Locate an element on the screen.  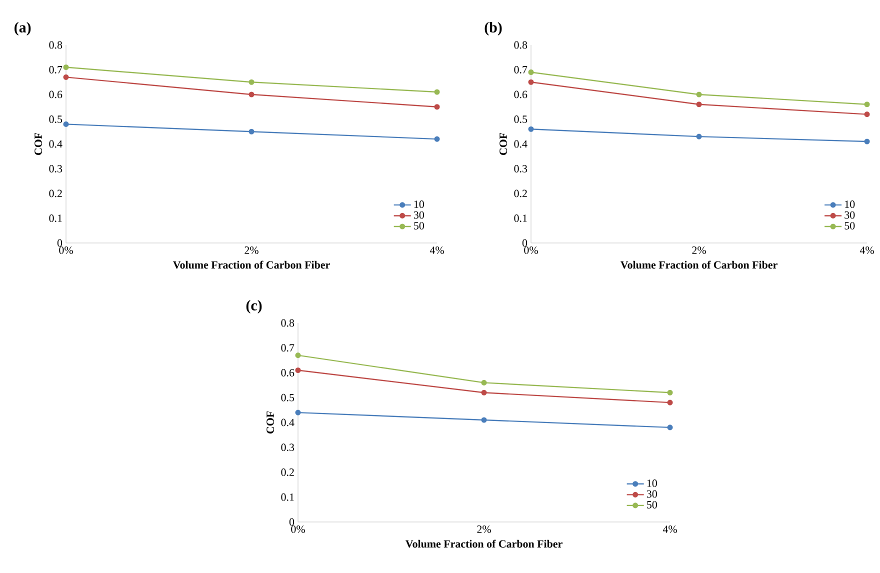
chart-title: (a) is located at coordinates (22, 29).